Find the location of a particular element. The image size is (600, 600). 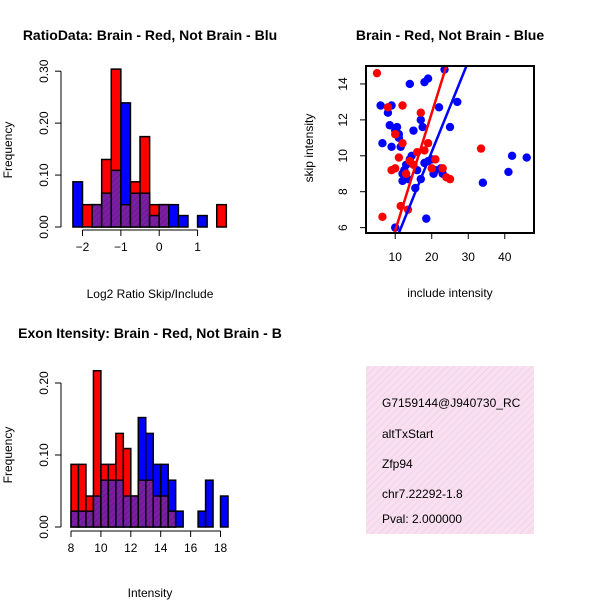

info-box-background is located at coordinates (450, 450).